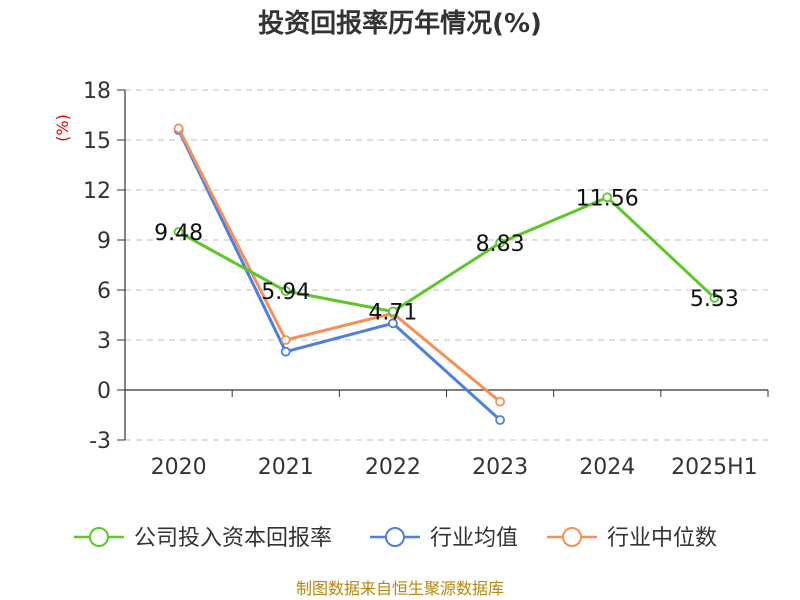 This screenshot has height=600, width=800. What do you see at coordinates (104, 341) in the screenshot?
I see `y-tick-label: 3` at bounding box center [104, 341].